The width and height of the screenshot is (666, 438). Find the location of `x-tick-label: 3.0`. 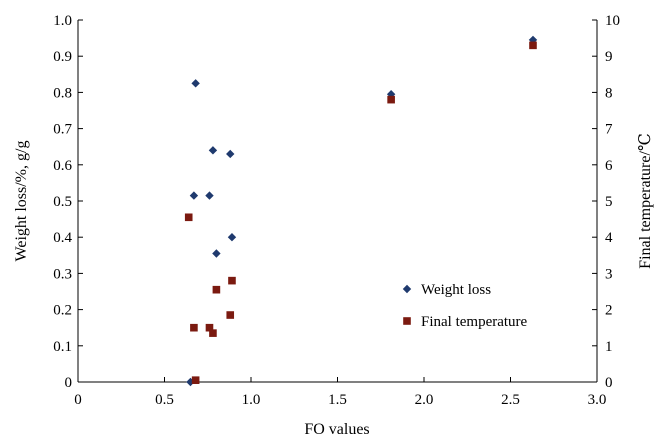

x-tick-label: 3.0 is located at coordinates (597, 400).